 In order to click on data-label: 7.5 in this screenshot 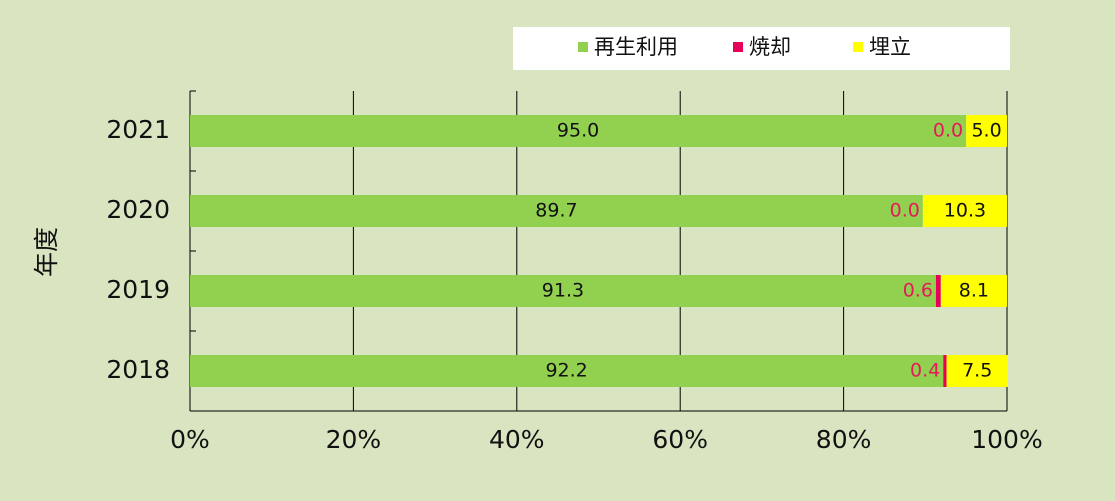, I will do `click(977, 371)`.